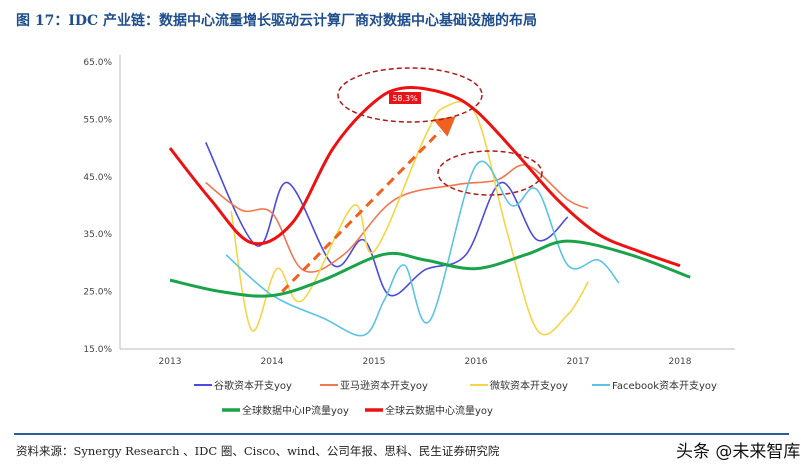 Image resolution: width=801 pixels, height=470 pixels. I want to click on y-tick-label: 25.0%, so click(97, 293).